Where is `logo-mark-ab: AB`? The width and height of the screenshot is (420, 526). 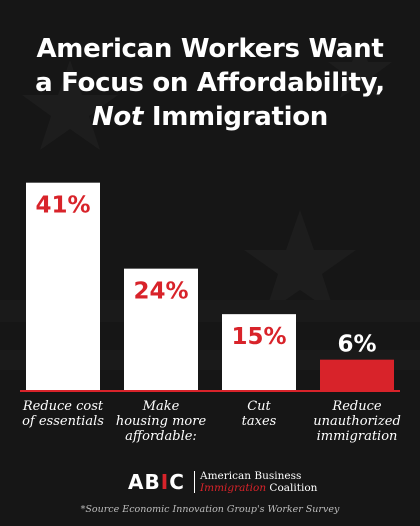 logo-mark-ab: AB is located at coordinates (144, 482).